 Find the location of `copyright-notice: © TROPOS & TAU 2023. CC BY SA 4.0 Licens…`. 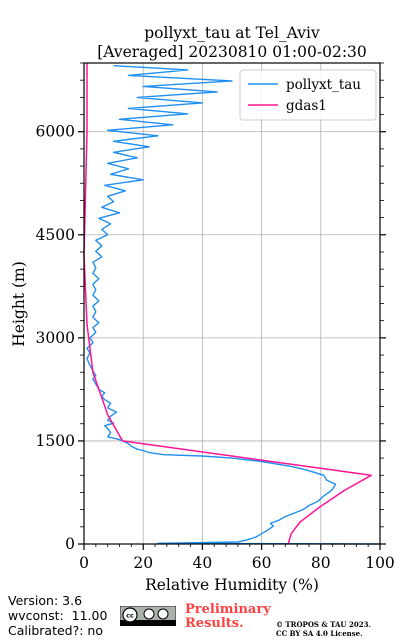

copyright-notice: © TROPOS & TAU 2023. CC BY SA 4.0 Licens… is located at coordinates (323, 629).